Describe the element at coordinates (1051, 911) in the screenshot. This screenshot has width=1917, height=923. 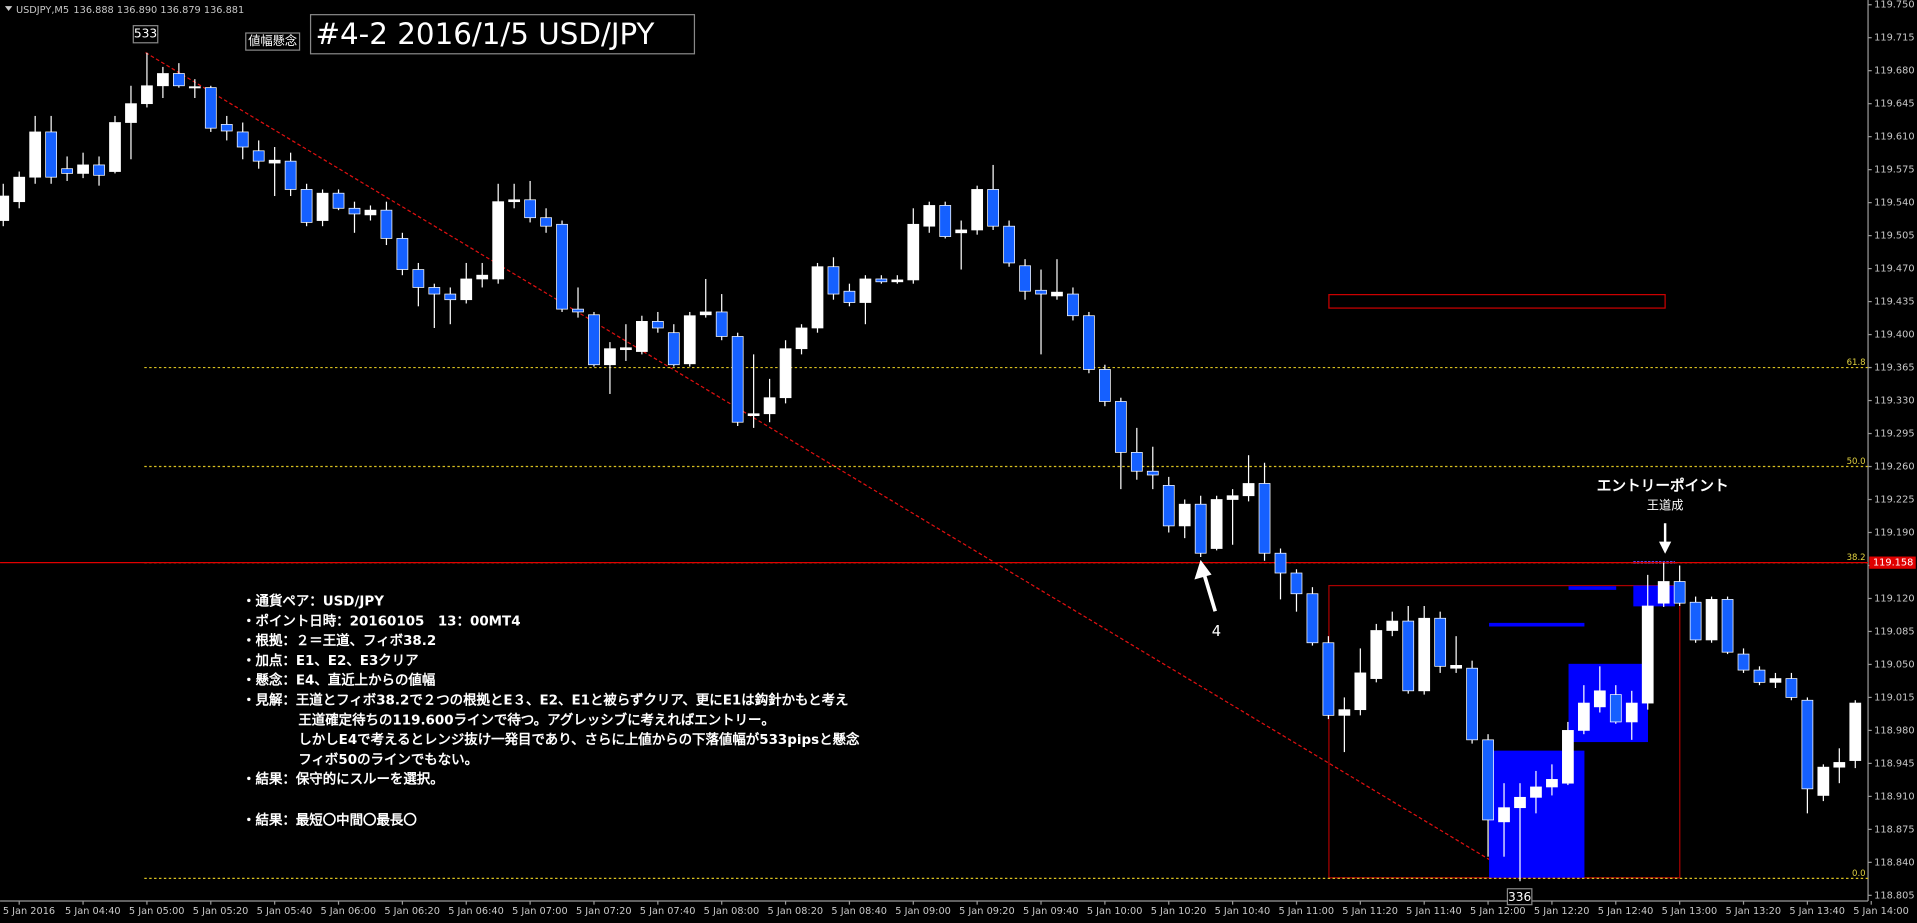
I see `x-tick-label: 5 Jan 09:40` at that location.